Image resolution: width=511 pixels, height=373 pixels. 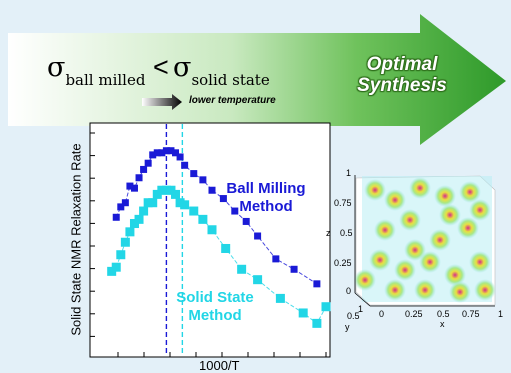 I want to click on lower-temperature-label: lower temperature, so click(x=232, y=100).